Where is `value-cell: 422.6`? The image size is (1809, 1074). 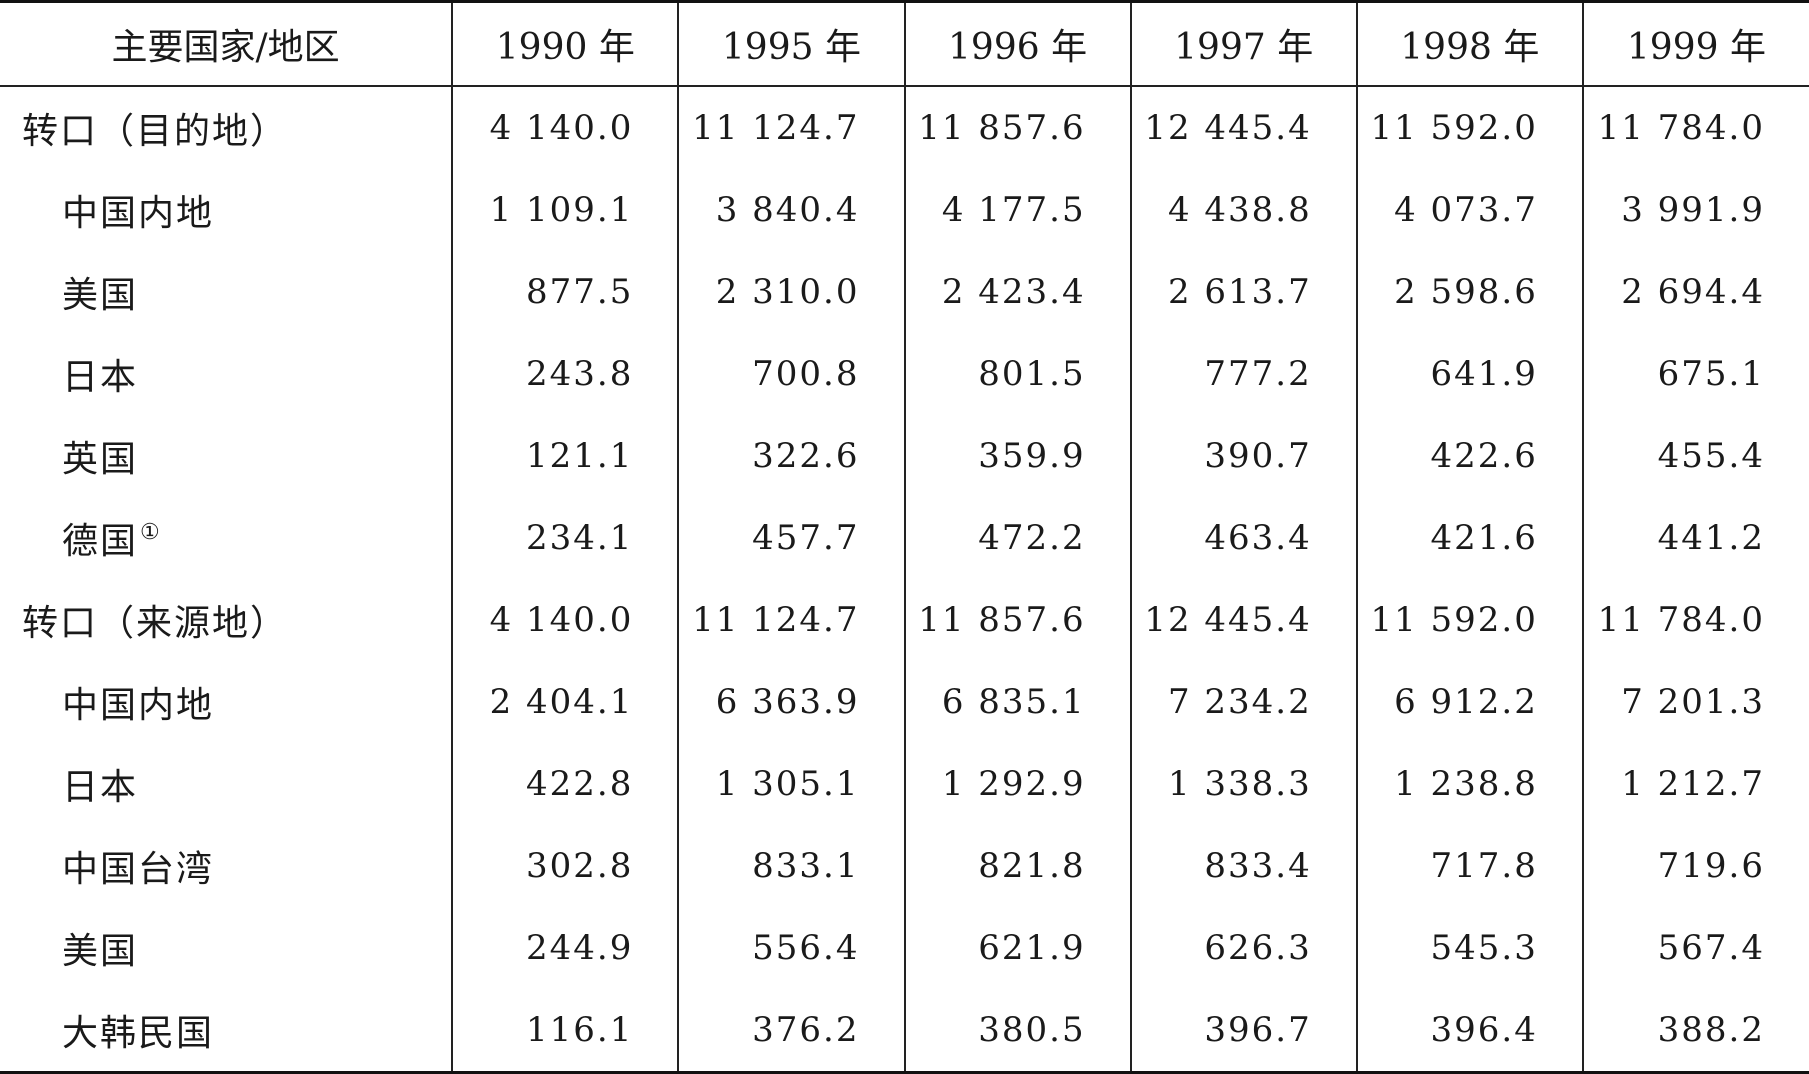
value-cell: 422.6 is located at coordinates (1469, 456).